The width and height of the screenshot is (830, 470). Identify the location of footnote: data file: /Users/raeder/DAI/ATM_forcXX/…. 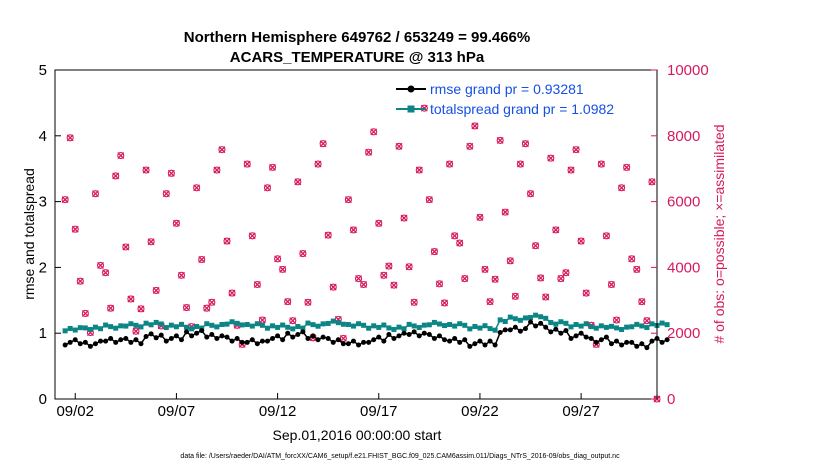
(400, 456).